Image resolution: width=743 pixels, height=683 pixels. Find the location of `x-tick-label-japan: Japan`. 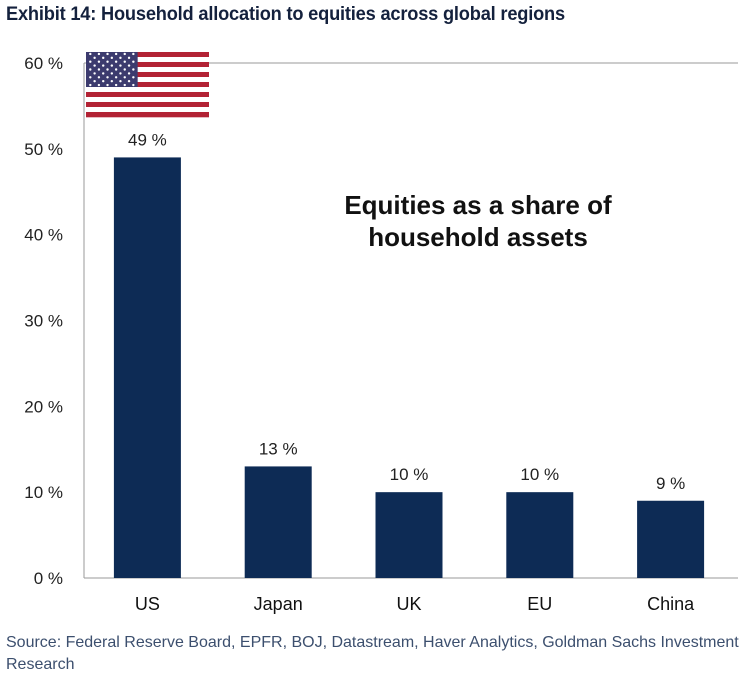

x-tick-label-japan: Japan is located at coordinates (278, 604).